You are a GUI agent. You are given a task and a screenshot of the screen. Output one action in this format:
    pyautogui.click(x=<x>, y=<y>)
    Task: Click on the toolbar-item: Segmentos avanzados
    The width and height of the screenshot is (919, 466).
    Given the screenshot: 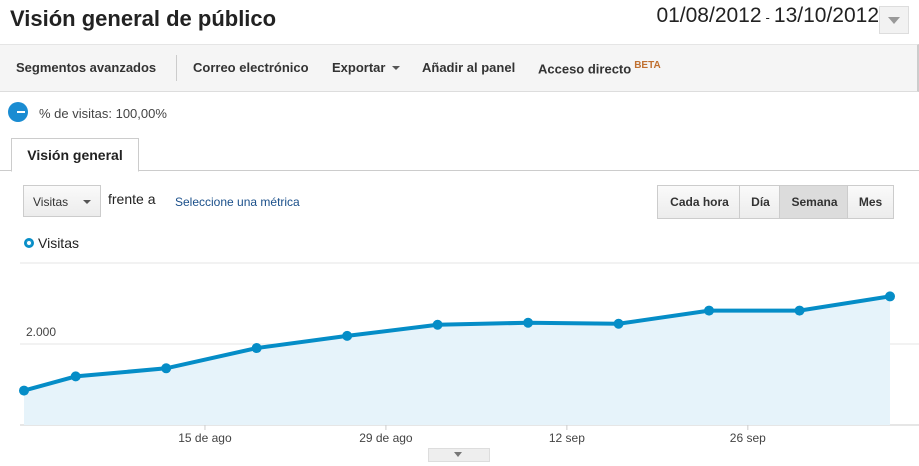 What is the action you would take?
    pyautogui.click(x=86, y=67)
    